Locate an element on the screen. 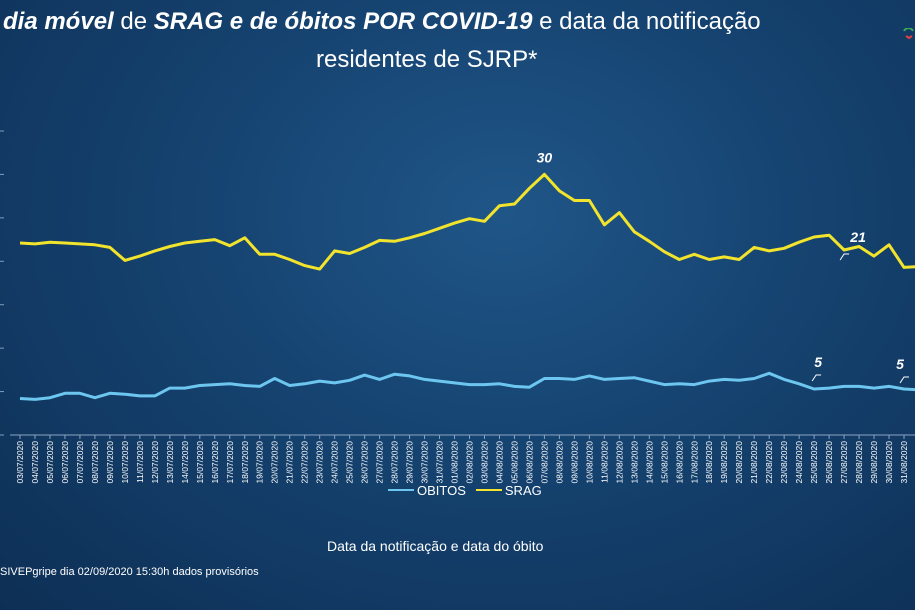 This screenshot has width=915, height=610. x-tick-label: 27/07/2020 is located at coordinates (380, 462).